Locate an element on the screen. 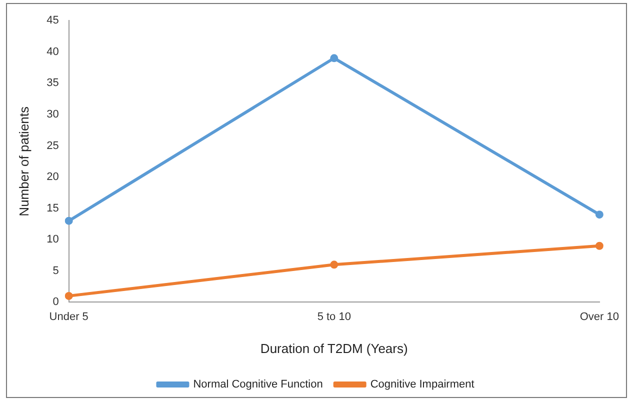  x-tick-label: 5 to 10 is located at coordinates (334, 316).